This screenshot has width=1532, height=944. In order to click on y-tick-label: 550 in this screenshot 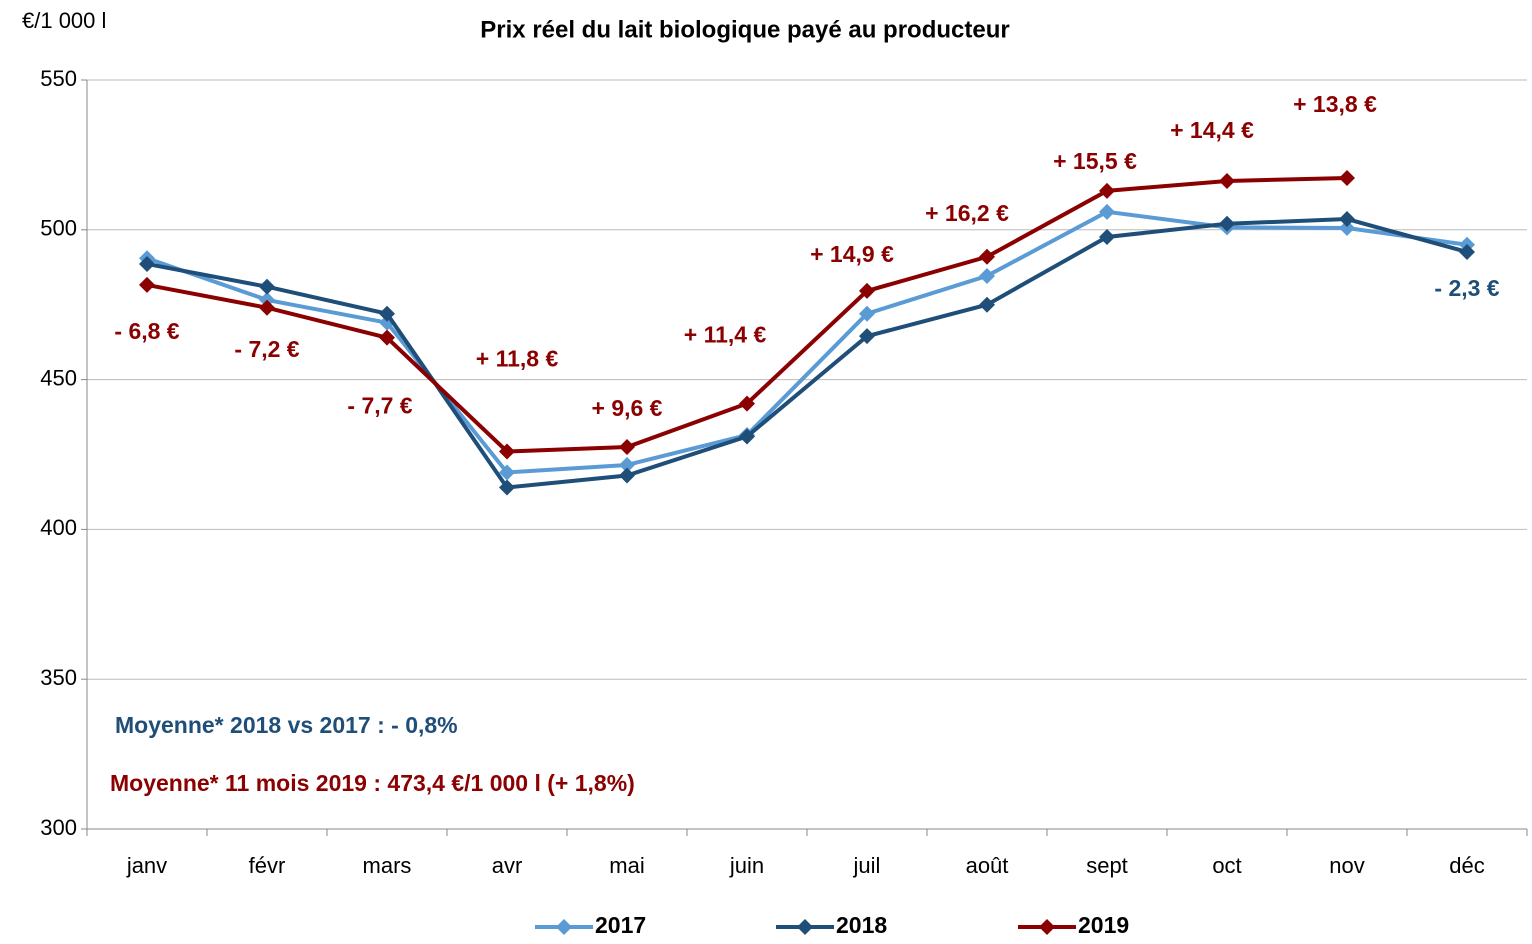, I will do `click(58, 78)`.